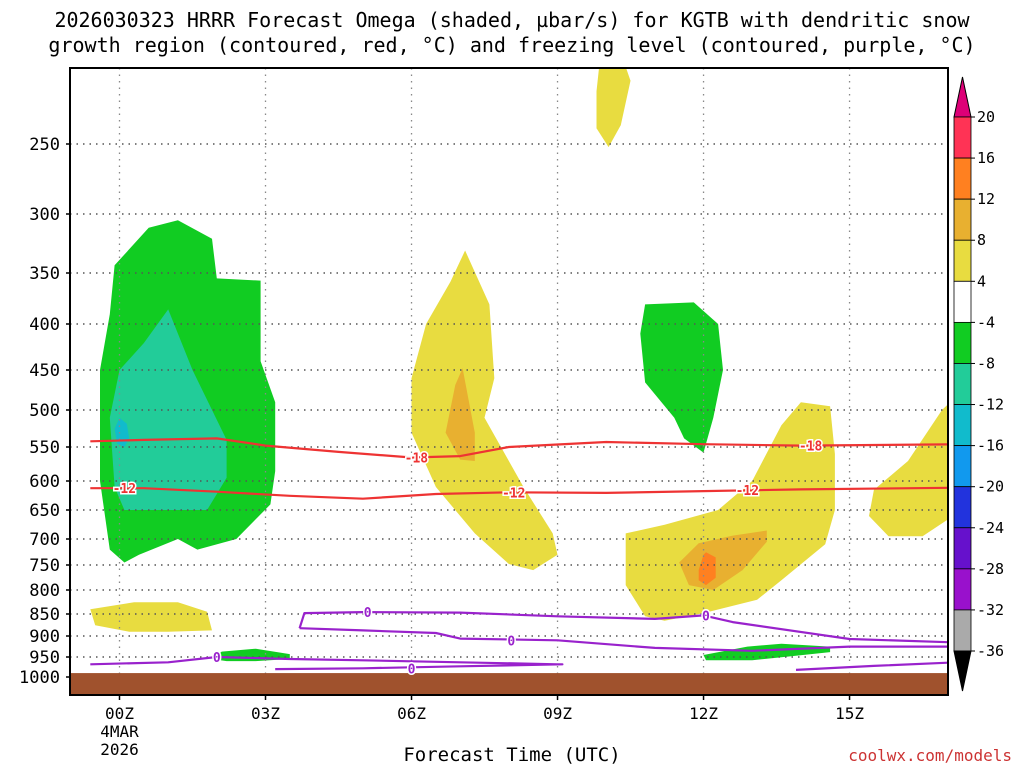  Describe the element at coordinates (44, 274) in the screenshot. I see `y-tick-label-350: 350` at that location.